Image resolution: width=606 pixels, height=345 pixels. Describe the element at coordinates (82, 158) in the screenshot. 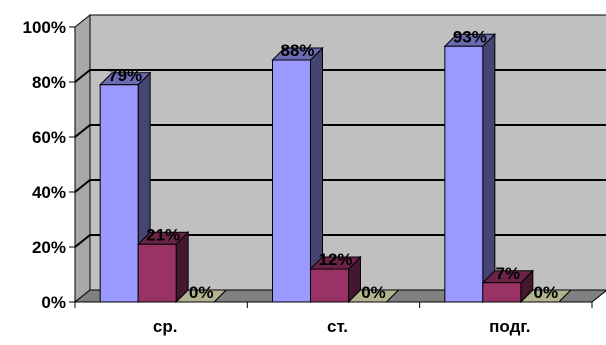

I see `chart-side-wall` at that location.